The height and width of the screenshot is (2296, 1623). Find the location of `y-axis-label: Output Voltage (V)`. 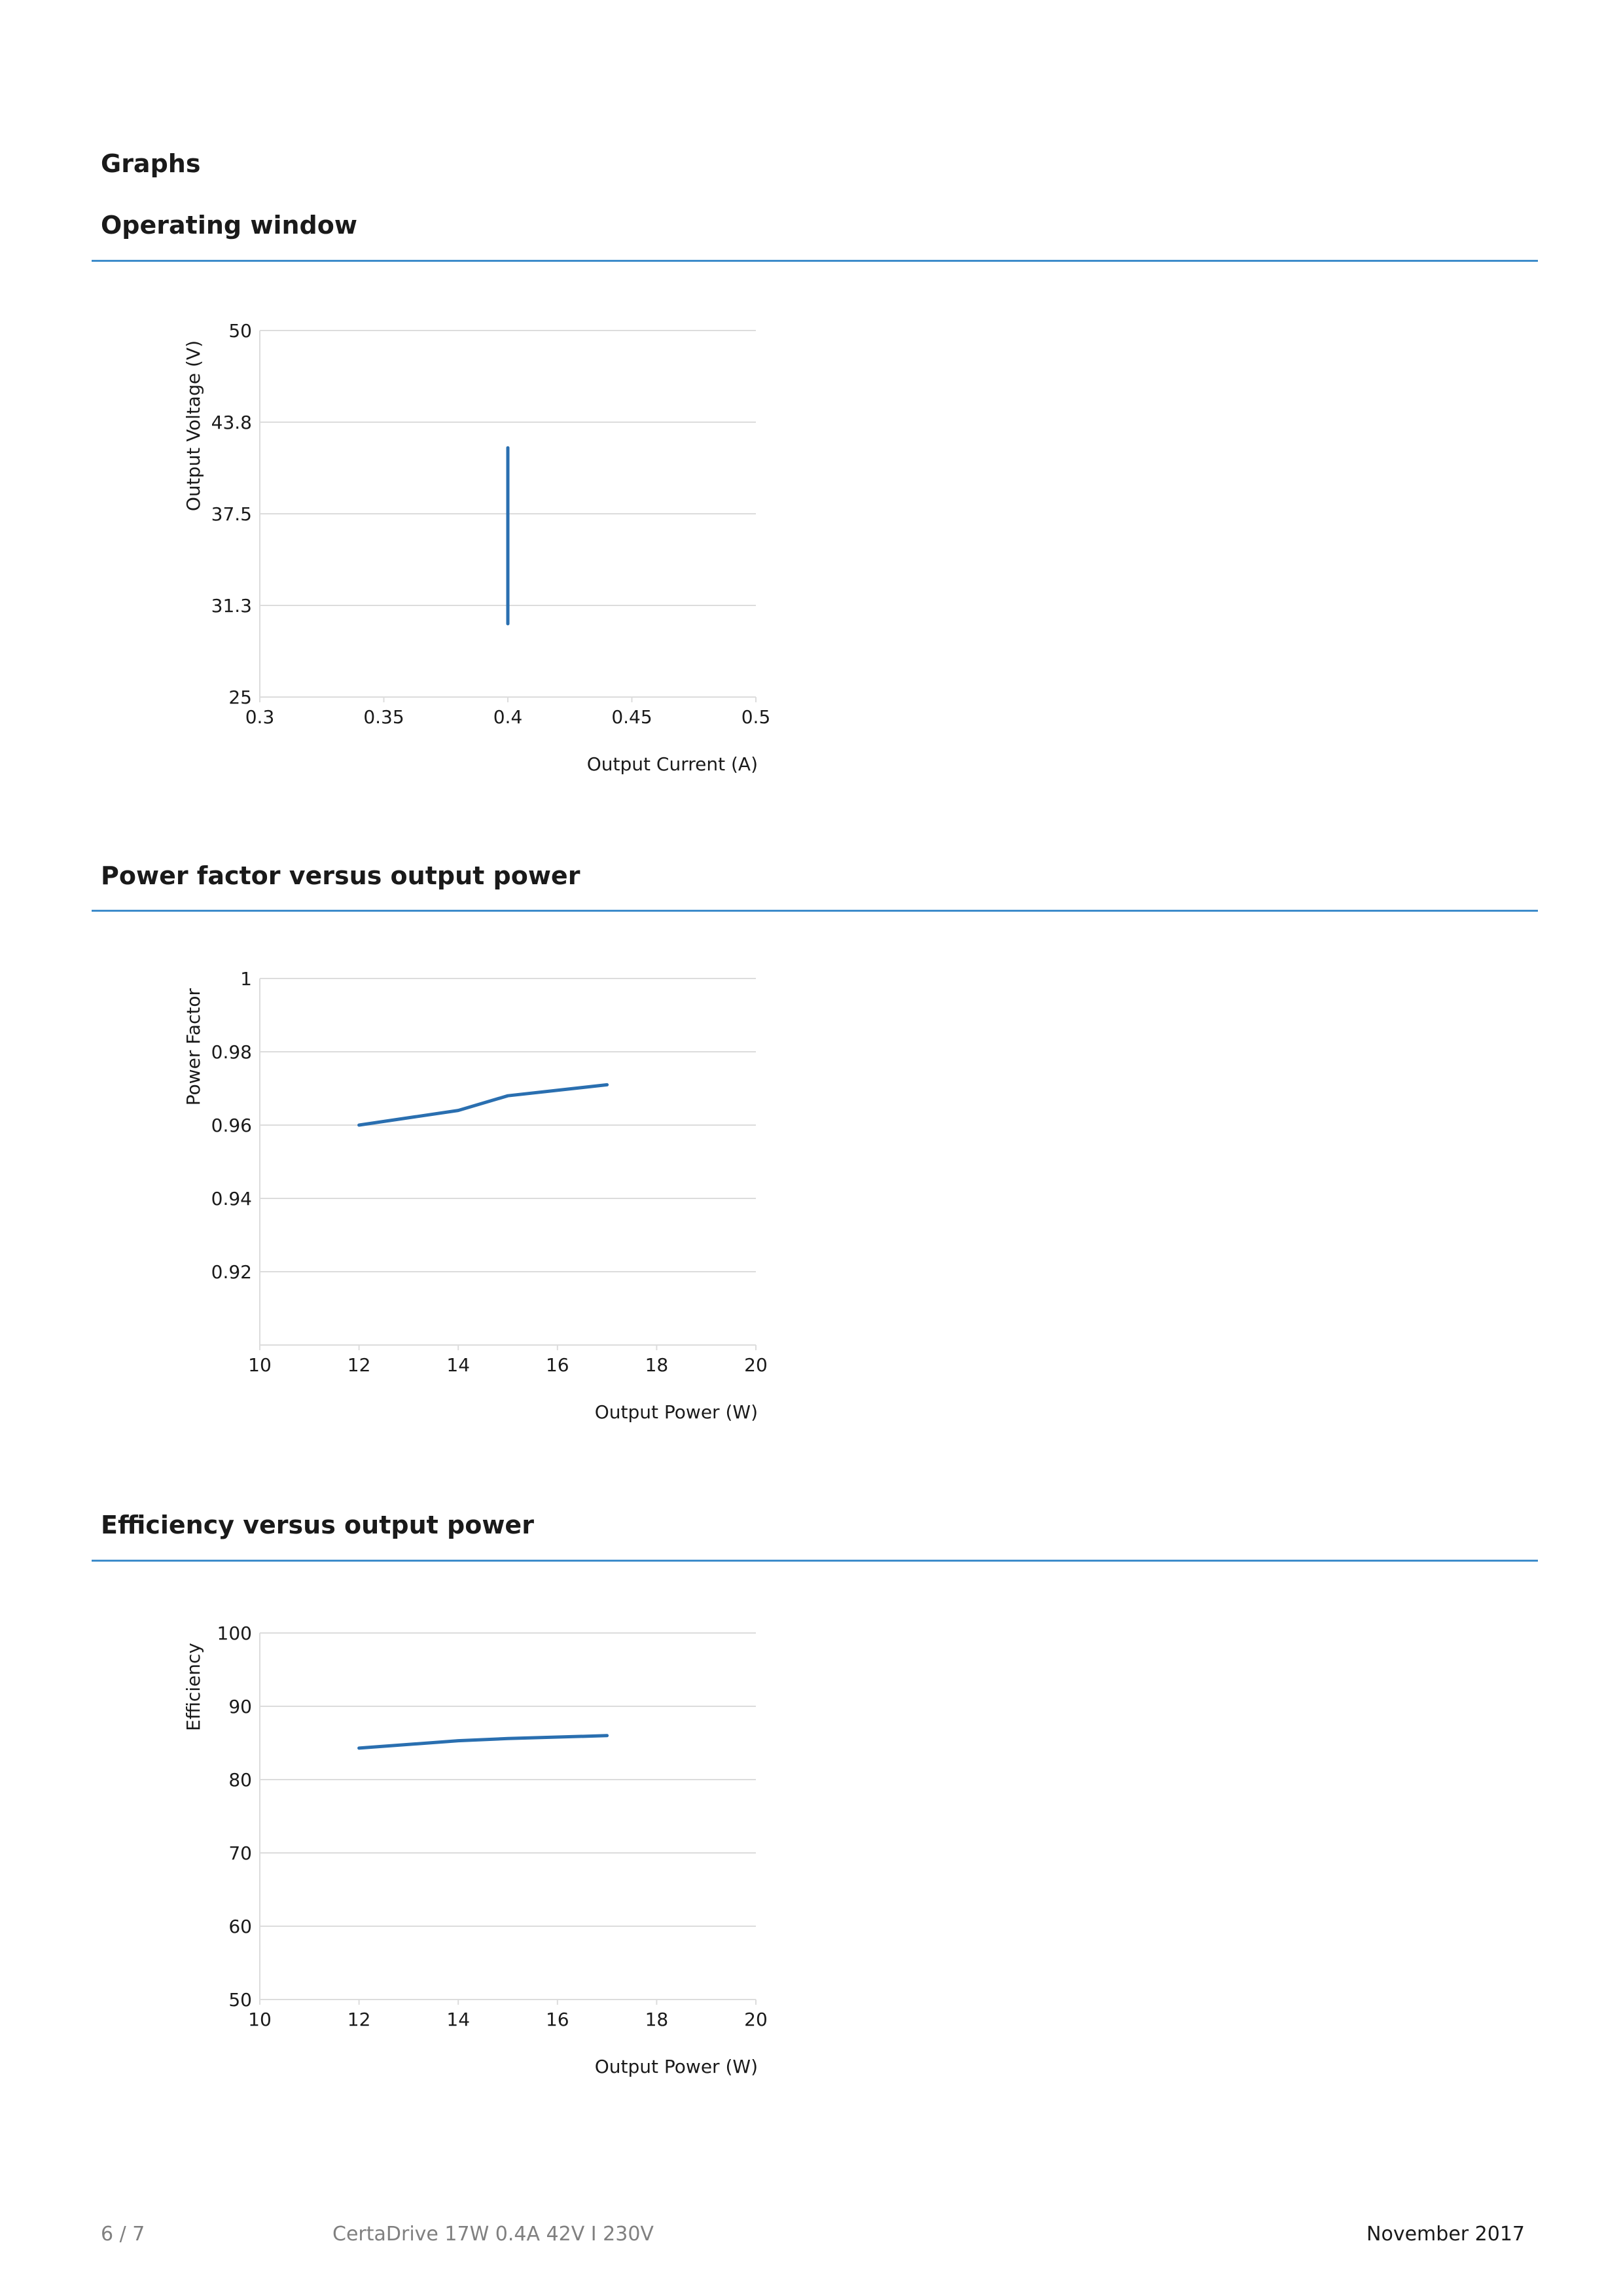

y-axis-label: Output Voltage (V) is located at coordinates (193, 426).